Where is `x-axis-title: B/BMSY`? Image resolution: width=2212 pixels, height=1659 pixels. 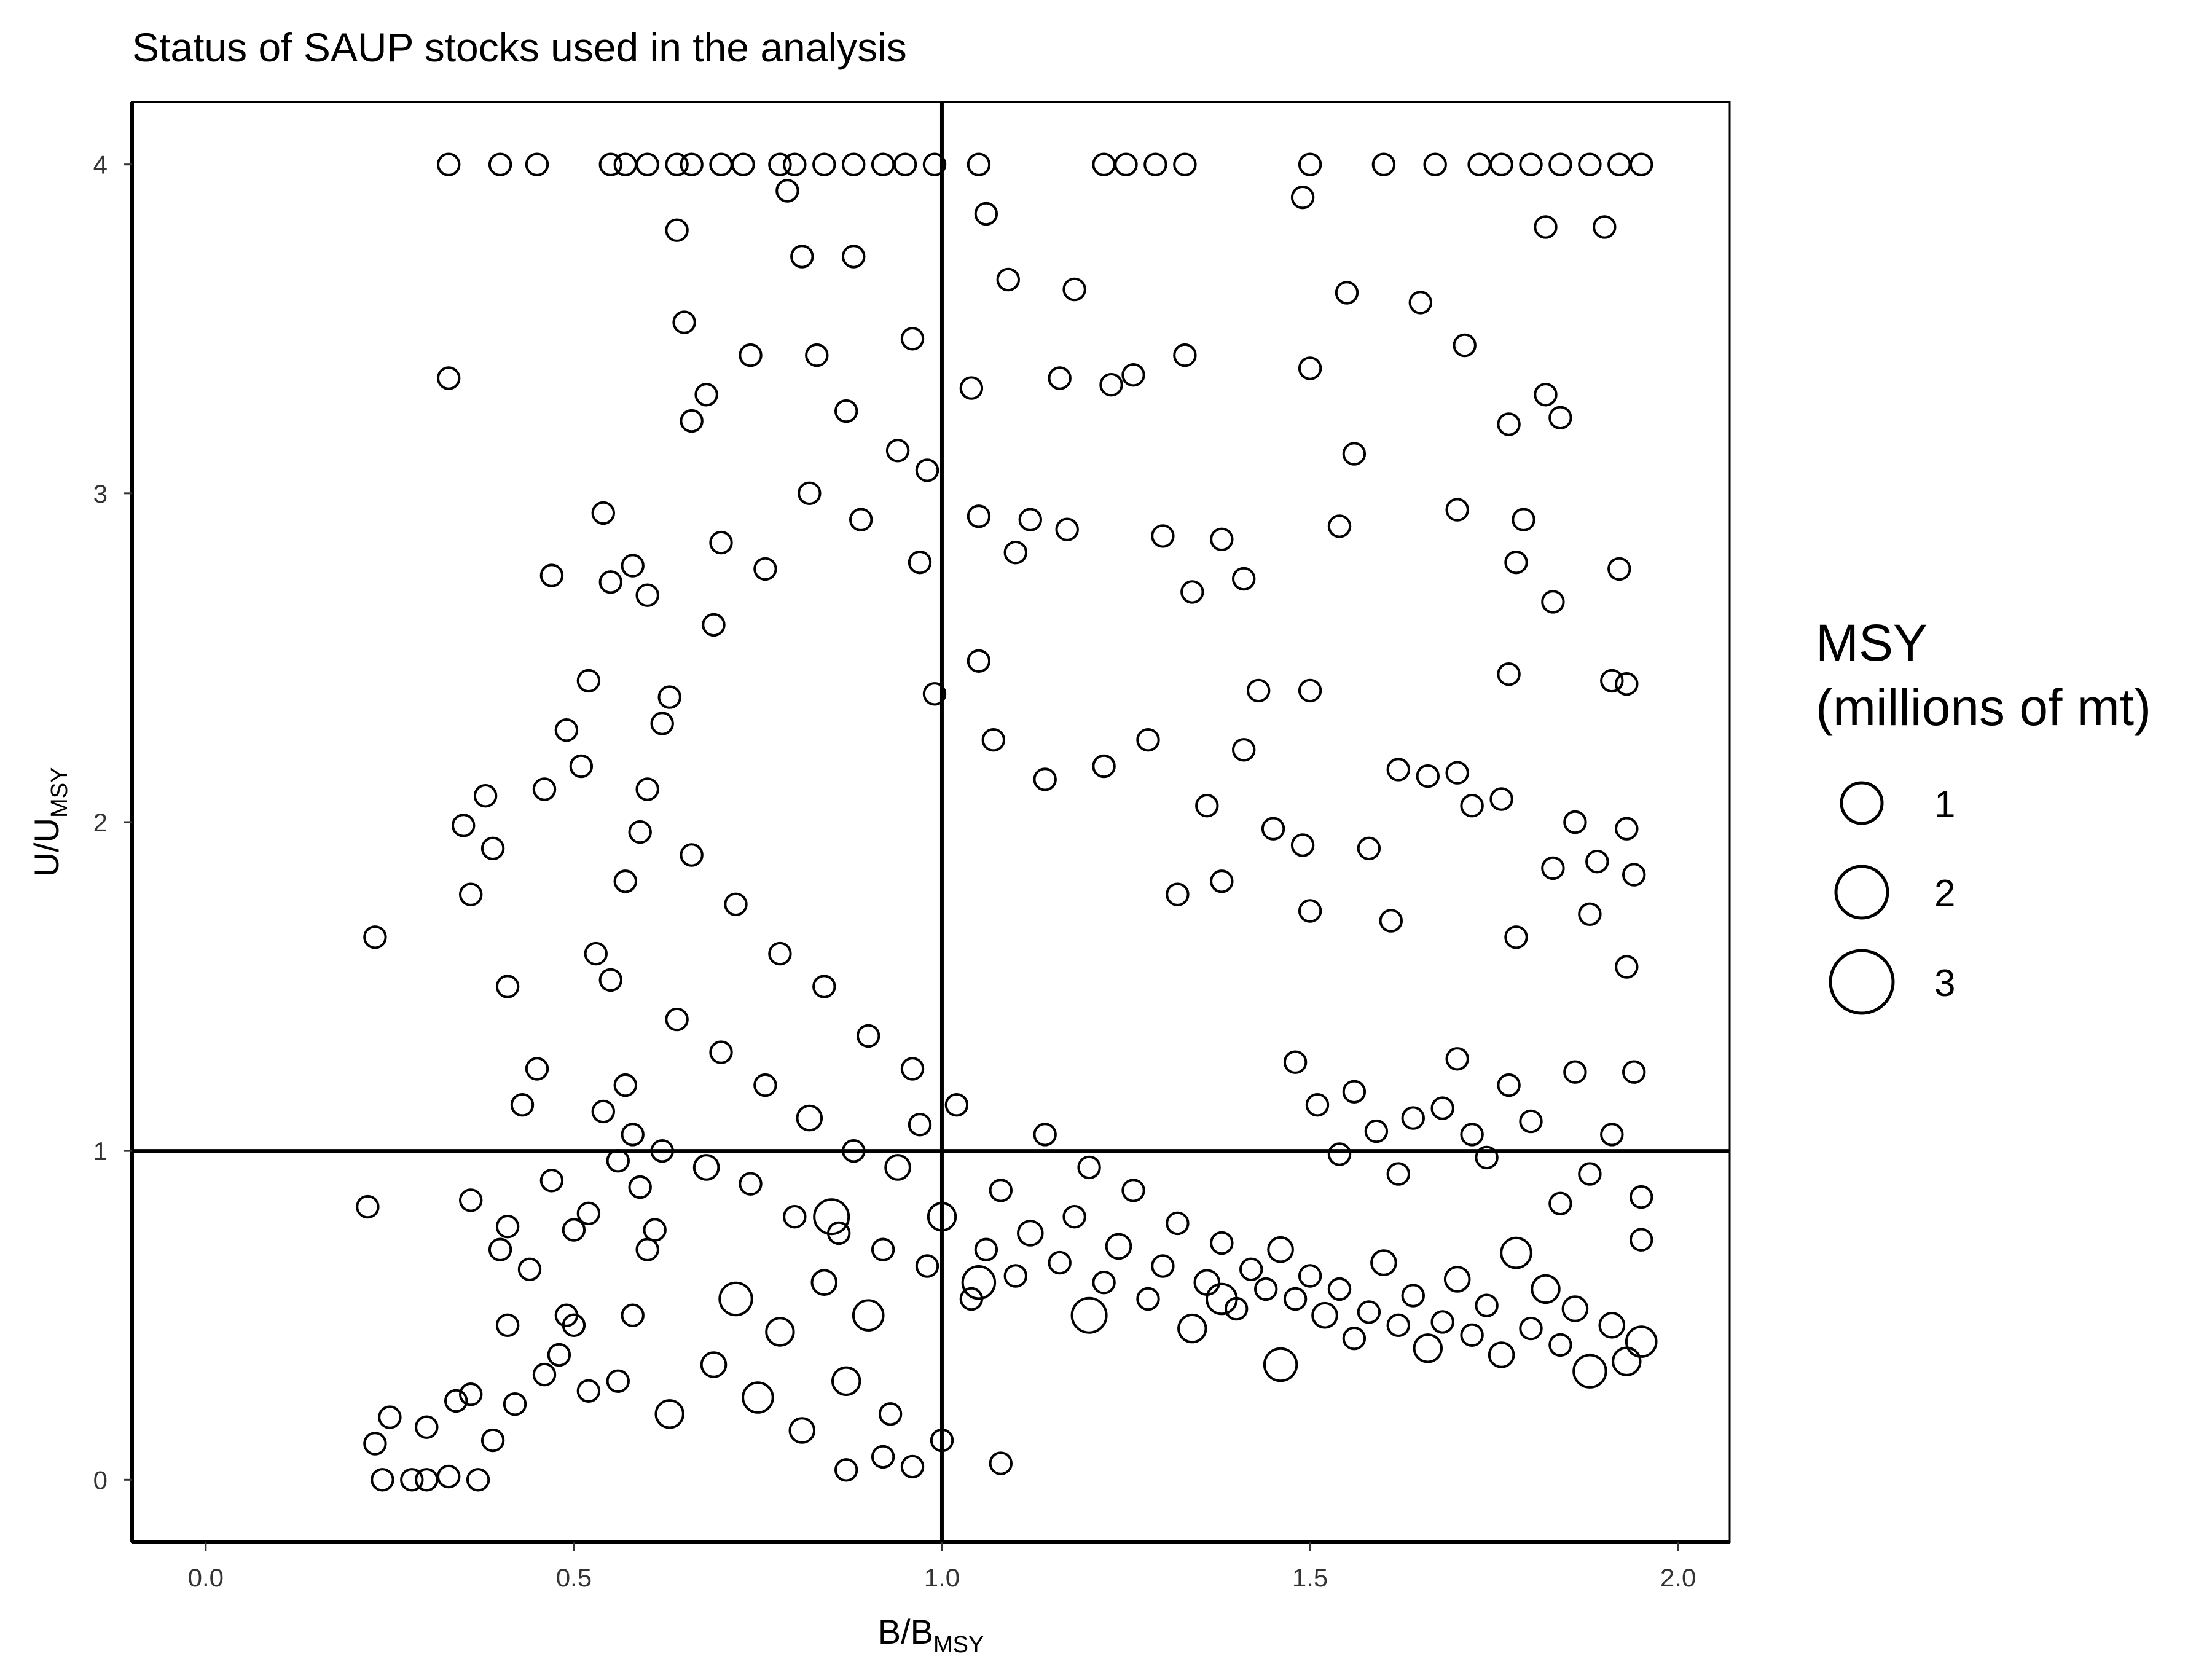 x-axis-title: B/BMSY is located at coordinates (931, 1635).